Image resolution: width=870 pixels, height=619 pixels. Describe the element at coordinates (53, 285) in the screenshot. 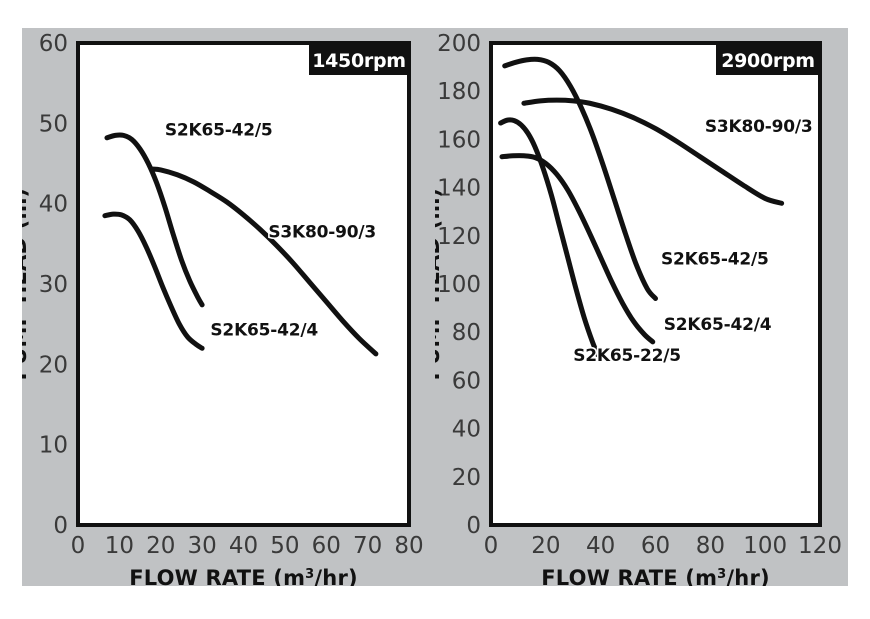

I see `y-tick-label: 30` at that location.